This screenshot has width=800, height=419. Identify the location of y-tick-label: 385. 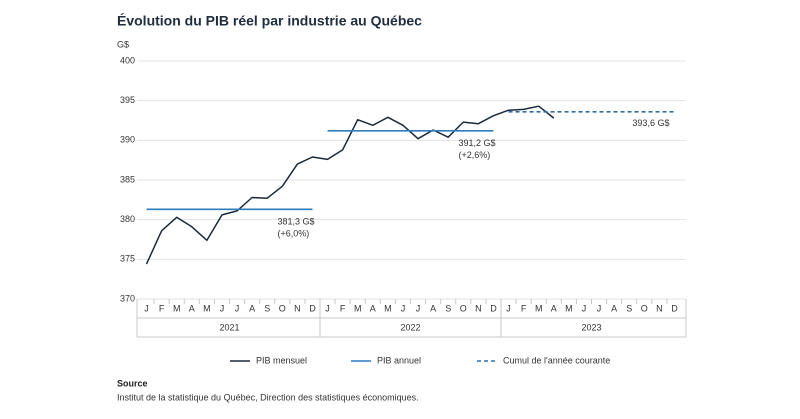
(127, 179).